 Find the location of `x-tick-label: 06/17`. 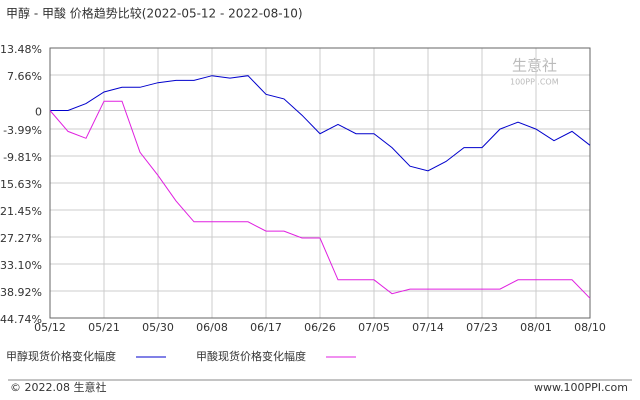

x-tick-label: 06/17 is located at coordinates (266, 327).